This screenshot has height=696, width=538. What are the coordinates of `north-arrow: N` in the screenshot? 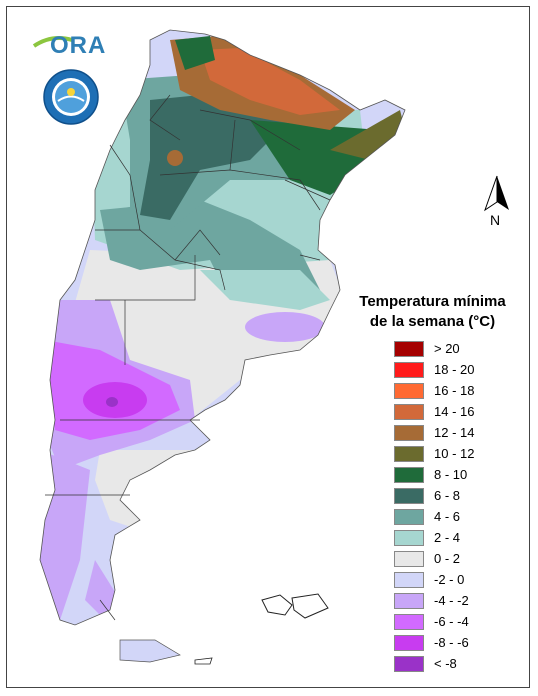 It's located at (497, 202).